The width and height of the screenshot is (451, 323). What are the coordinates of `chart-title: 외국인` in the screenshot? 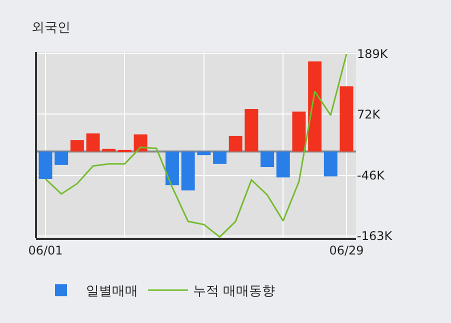 It's located at (51, 28).